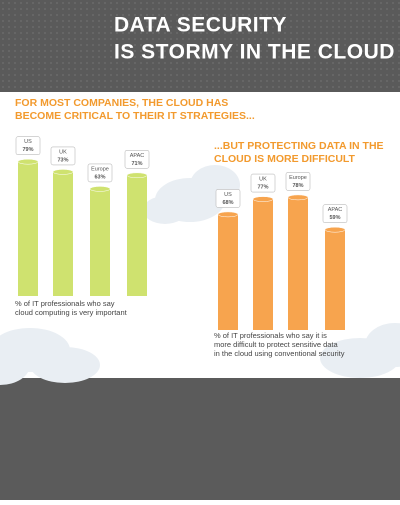  I want to click on chart-title: ...BUT PROTECTING DATA IN THE, so click(299, 146).